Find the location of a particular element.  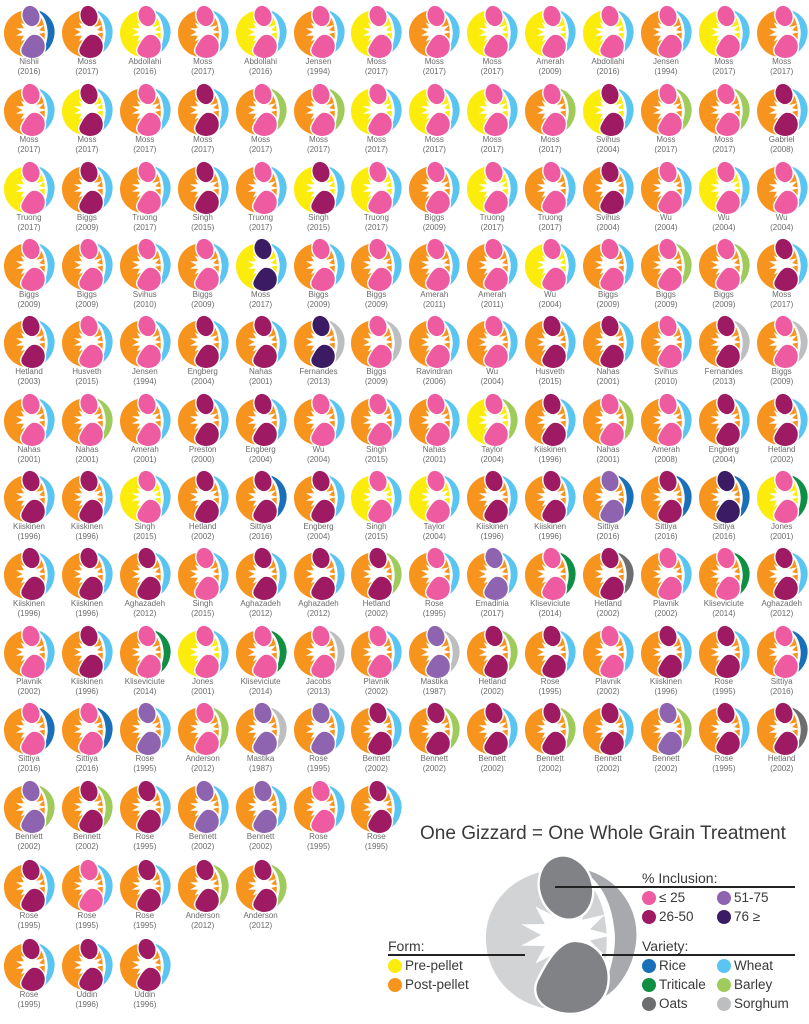

gizzard-engberg-2004: Engberg (2004) is located at coordinates (203, 351).